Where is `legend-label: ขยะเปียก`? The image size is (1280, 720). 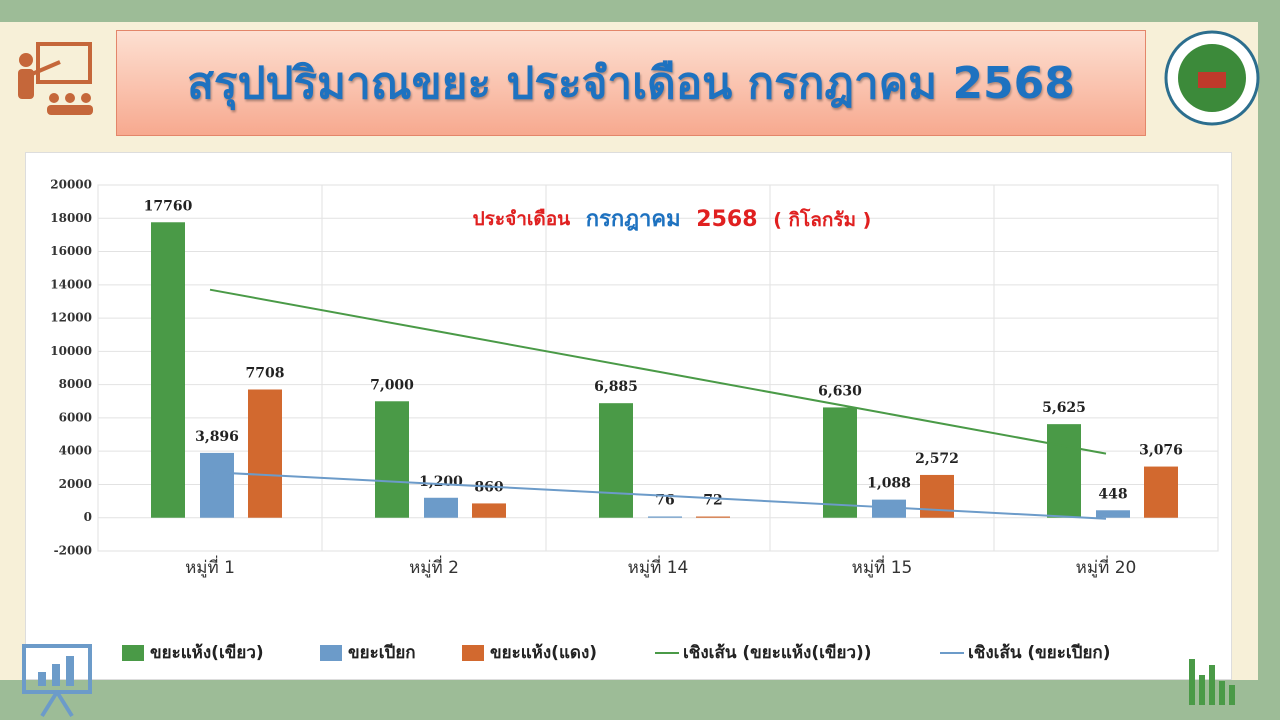
legend-label: ขยะเปียก is located at coordinates (382, 652).